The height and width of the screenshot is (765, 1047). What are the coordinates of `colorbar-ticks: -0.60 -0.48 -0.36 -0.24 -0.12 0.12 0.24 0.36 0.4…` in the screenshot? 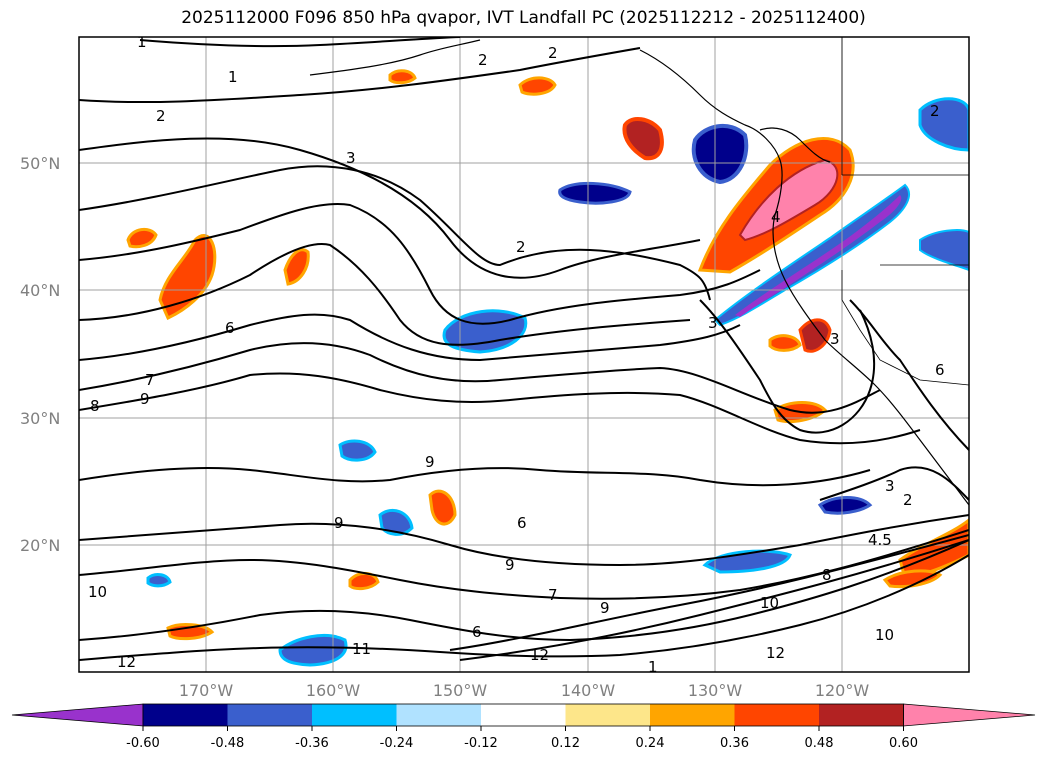 It's located at (522, 738).